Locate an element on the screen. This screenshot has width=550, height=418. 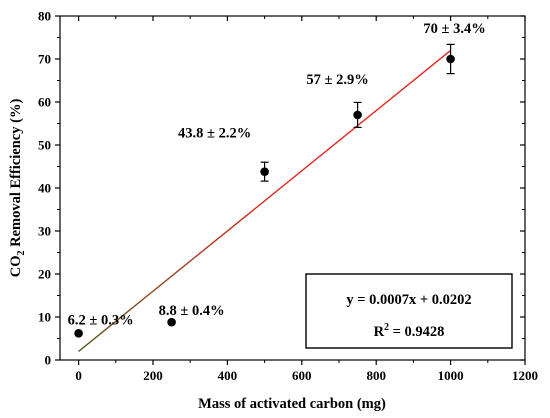
x-tick-label-1200: 1200 is located at coordinates (525, 375).